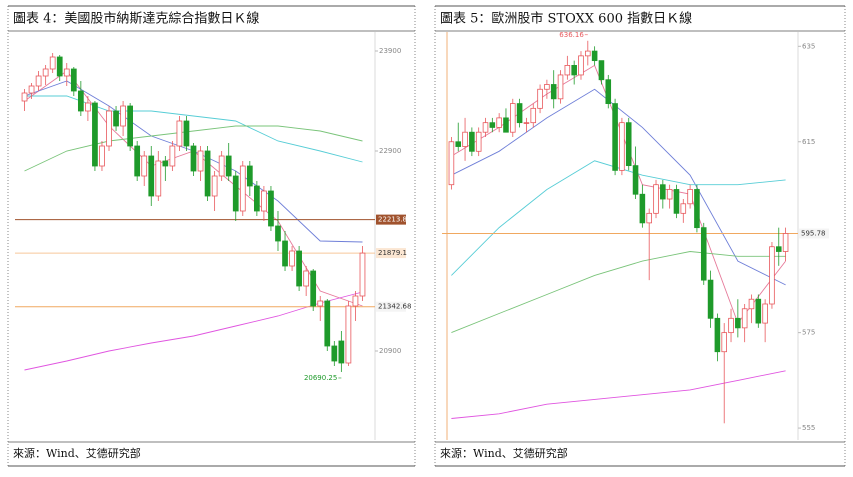  Describe the element at coordinates (390, 351) in the screenshot. I see `y-tick-label: 20900` at that location.